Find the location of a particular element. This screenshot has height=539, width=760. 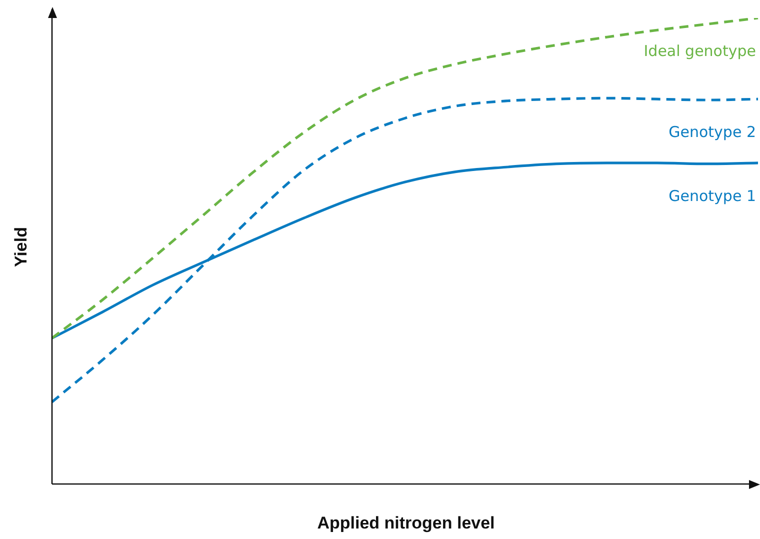

series-label: Genotype 2 is located at coordinates (712, 131).